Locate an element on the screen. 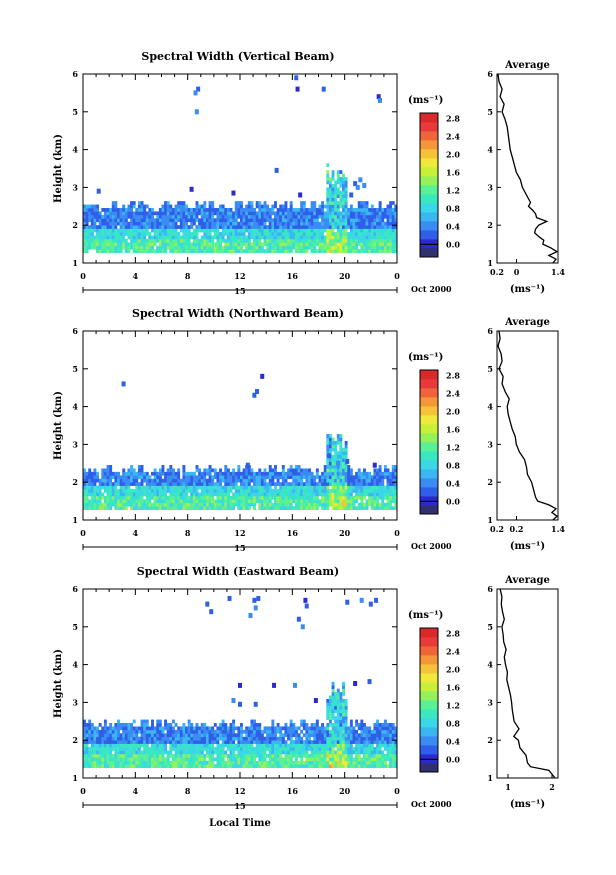 The width and height of the screenshot is (616, 875). sparse-point is located at coordinates (347, 602).